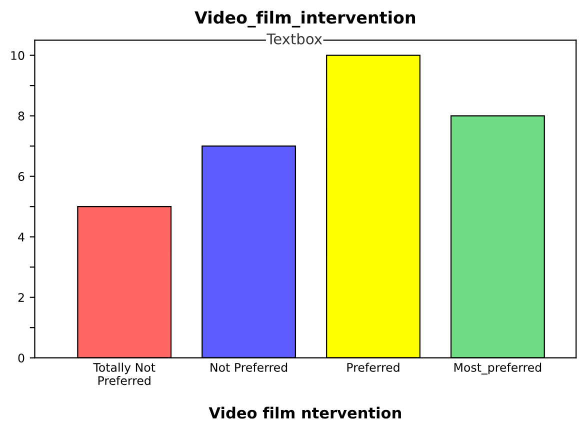 The image size is (579, 423). What do you see at coordinates (498, 368) in the screenshot?
I see `x-tick-label: Most_preferred` at bounding box center [498, 368].